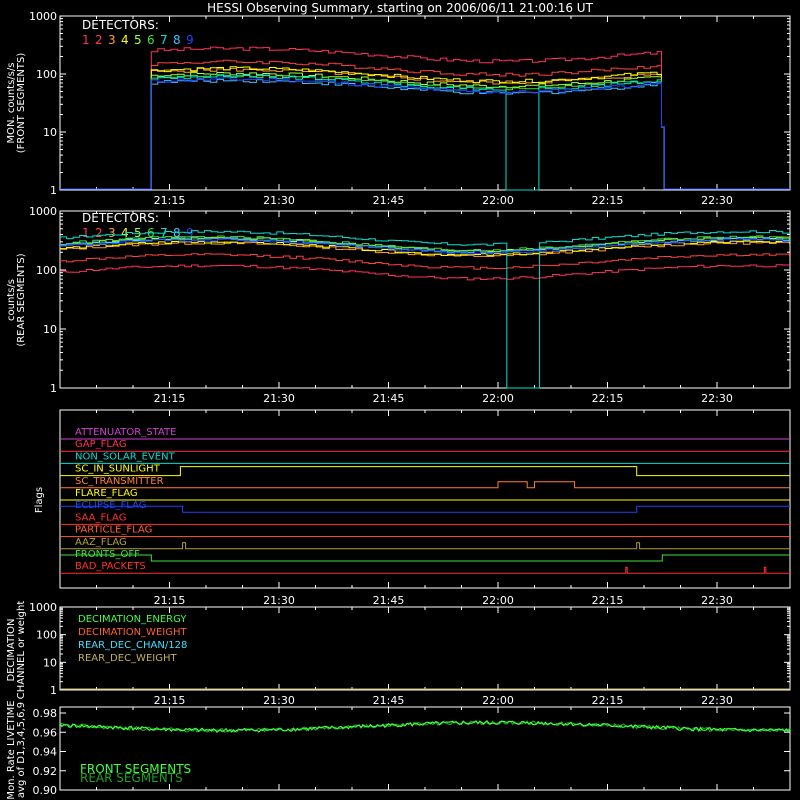 The width and height of the screenshot is (800, 800). Describe the element at coordinates (21, 103) in the screenshot. I see `front-ylabel-2: (FRONT SEGMENTS)` at that location.